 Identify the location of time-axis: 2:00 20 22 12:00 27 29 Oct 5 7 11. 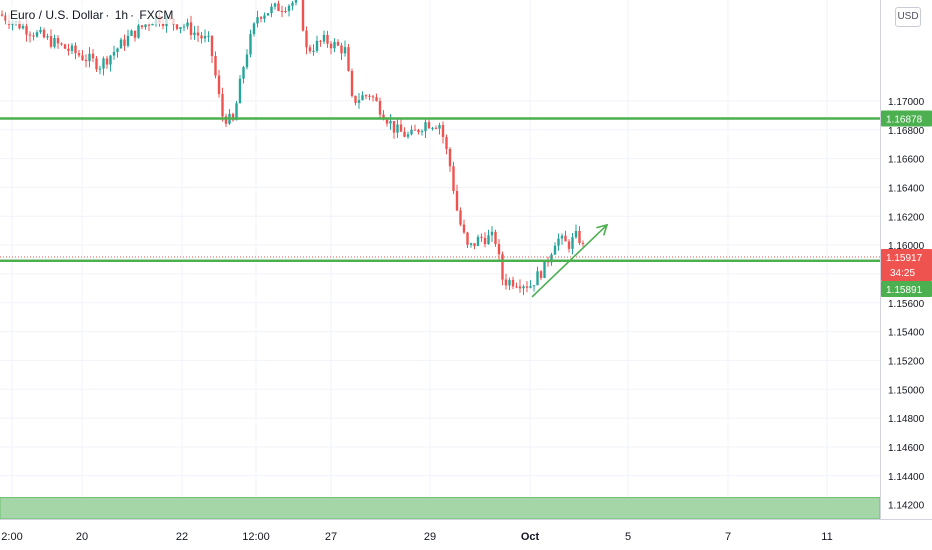
(466, 534).